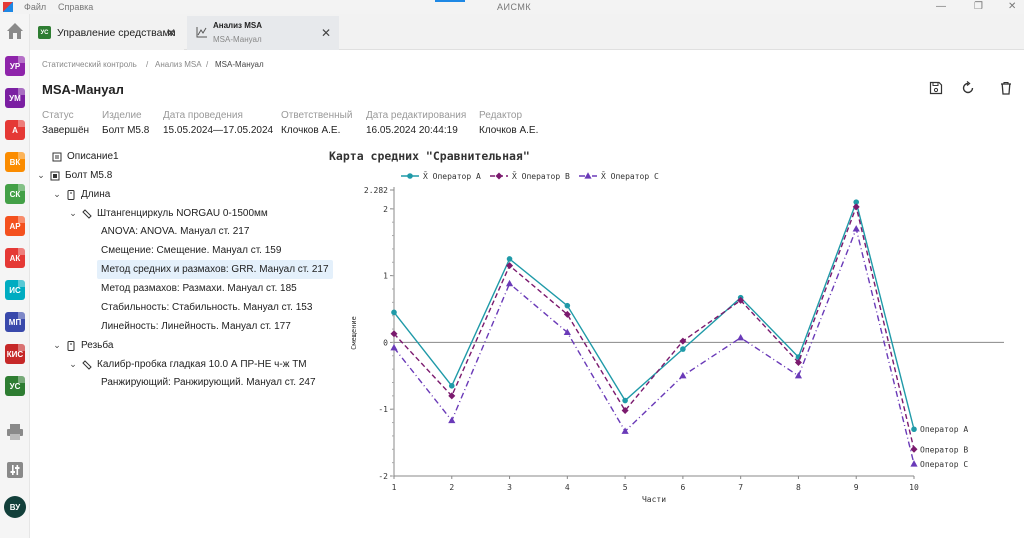 The image size is (1024, 538). I want to click on rail-app-sk: СК, so click(15, 194).